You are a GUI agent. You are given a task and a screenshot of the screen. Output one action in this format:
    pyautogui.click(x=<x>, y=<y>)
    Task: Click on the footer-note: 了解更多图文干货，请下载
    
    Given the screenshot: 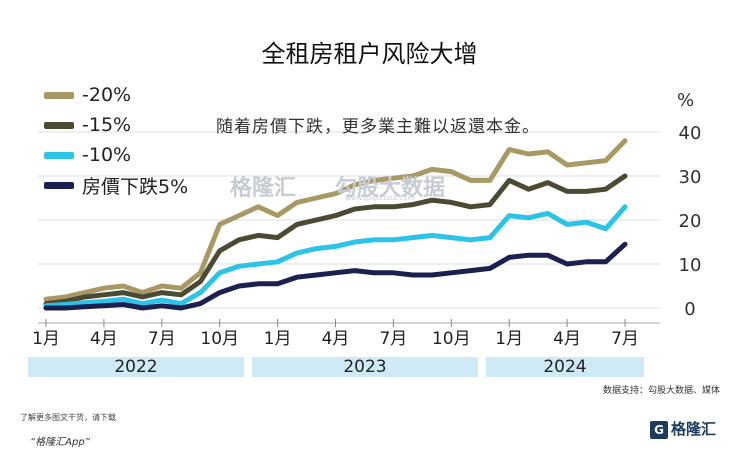 What is the action you would take?
    pyautogui.click(x=68, y=417)
    